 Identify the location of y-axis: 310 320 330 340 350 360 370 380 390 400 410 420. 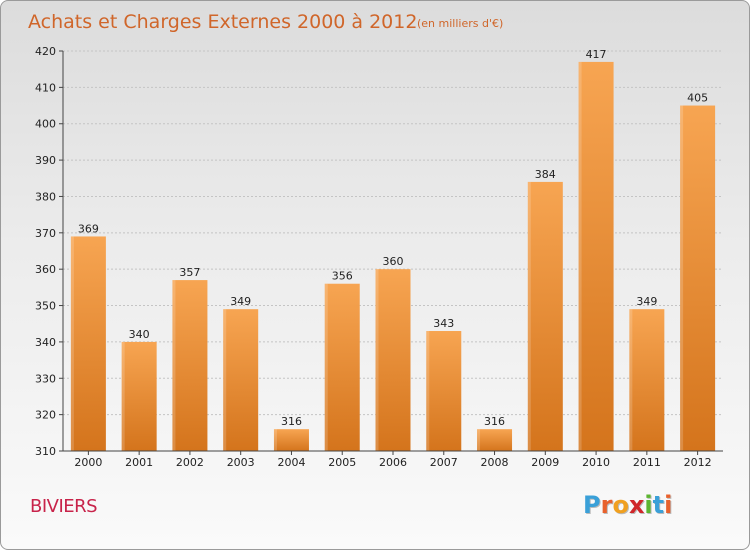
(49, 251).